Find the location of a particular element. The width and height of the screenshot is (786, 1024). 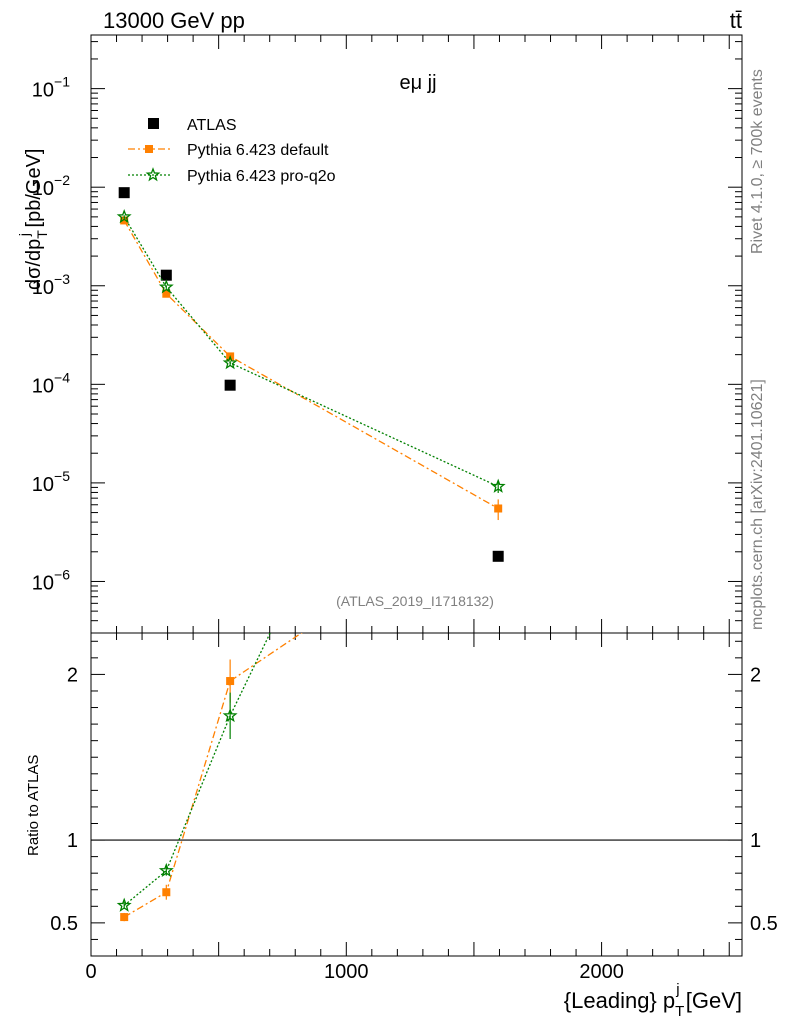

legend-star-shape is located at coordinates (153, 174).